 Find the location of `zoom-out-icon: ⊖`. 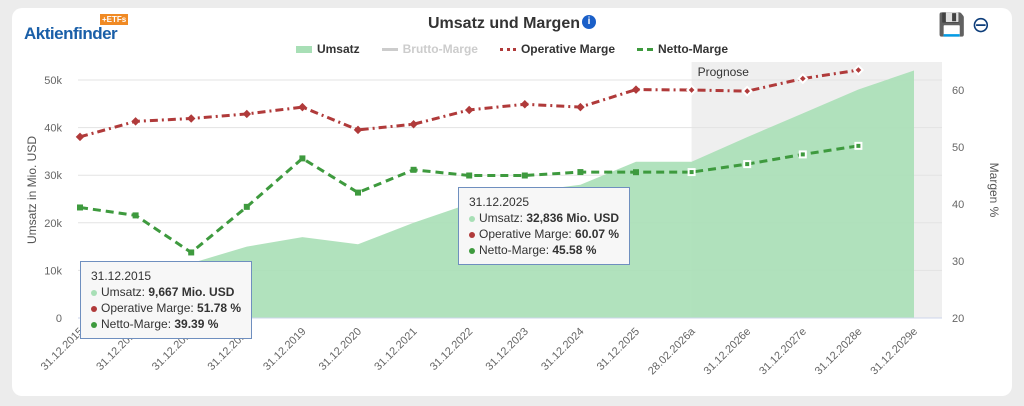

zoom-out-icon: ⊖ is located at coordinates (980, 24).